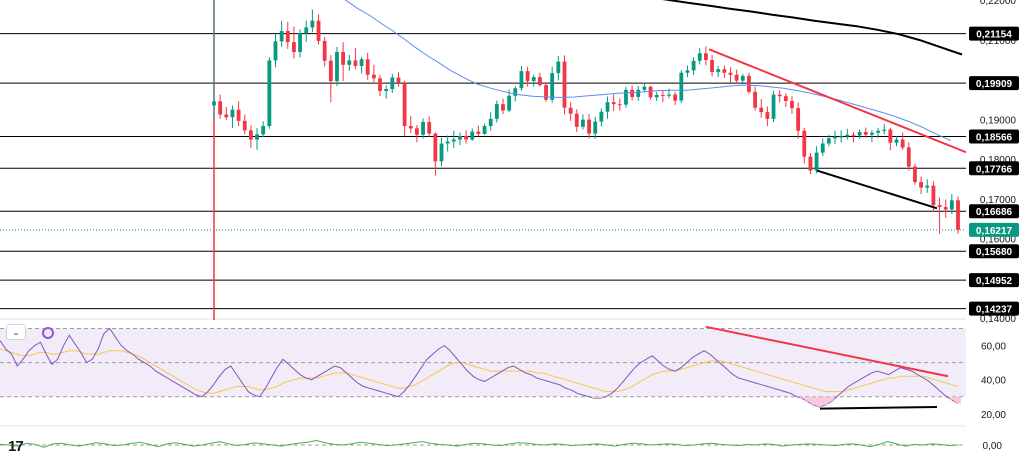 This screenshot has height=471, width=1024. What do you see at coordinates (994, 229) in the screenshot?
I see `current-price-tag` at bounding box center [994, 229].